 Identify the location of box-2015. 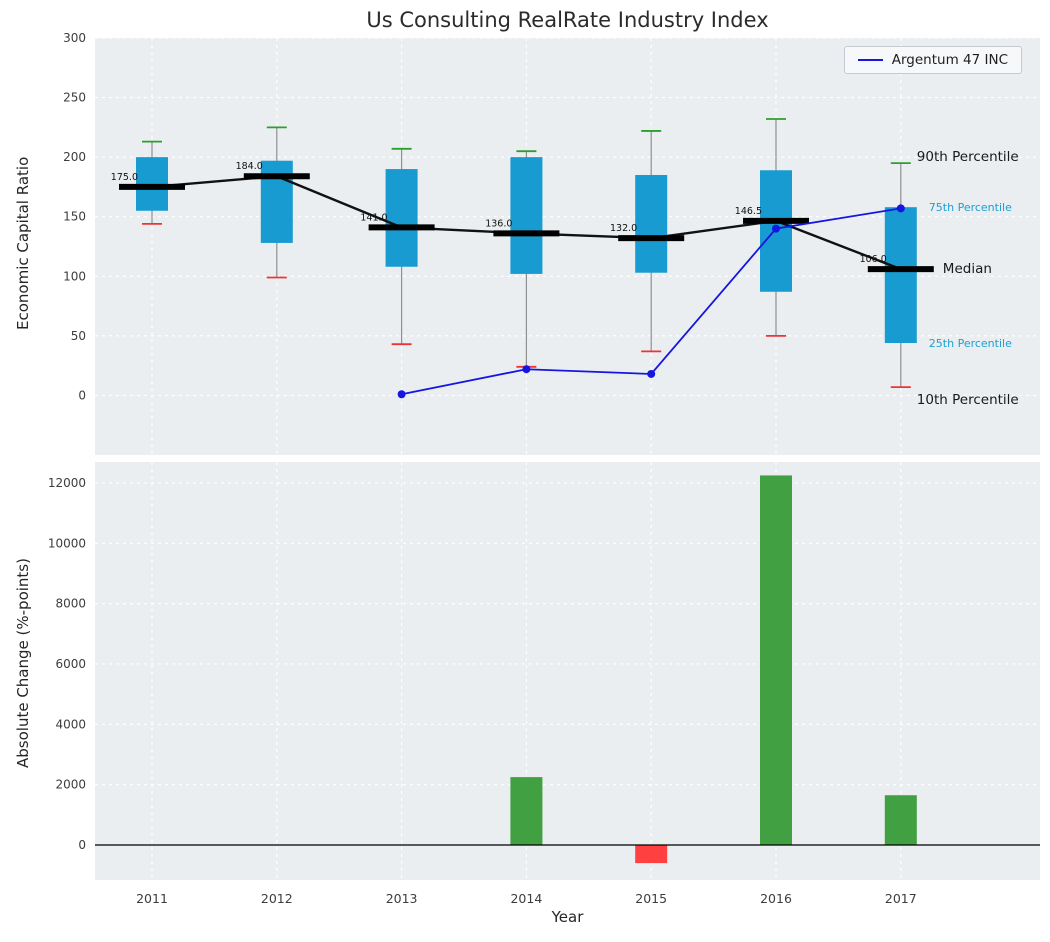
(651, 224).